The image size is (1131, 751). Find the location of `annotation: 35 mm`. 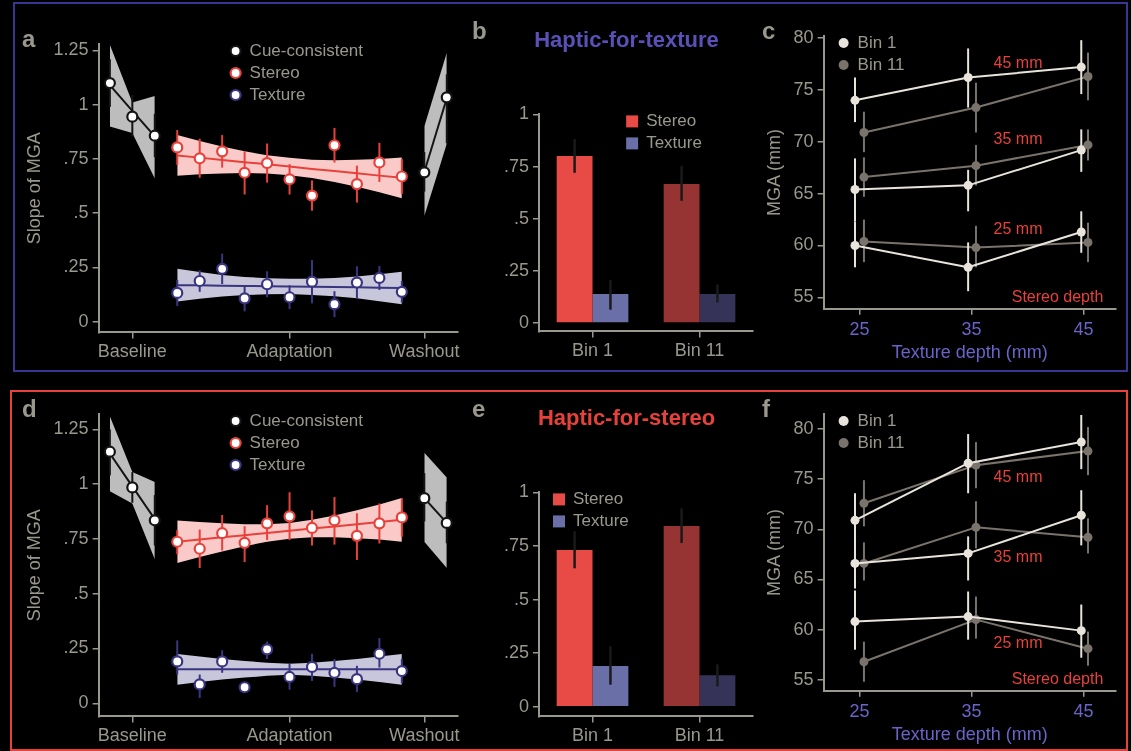

annotation: 35 mm is located at coordinates (1018, 139).